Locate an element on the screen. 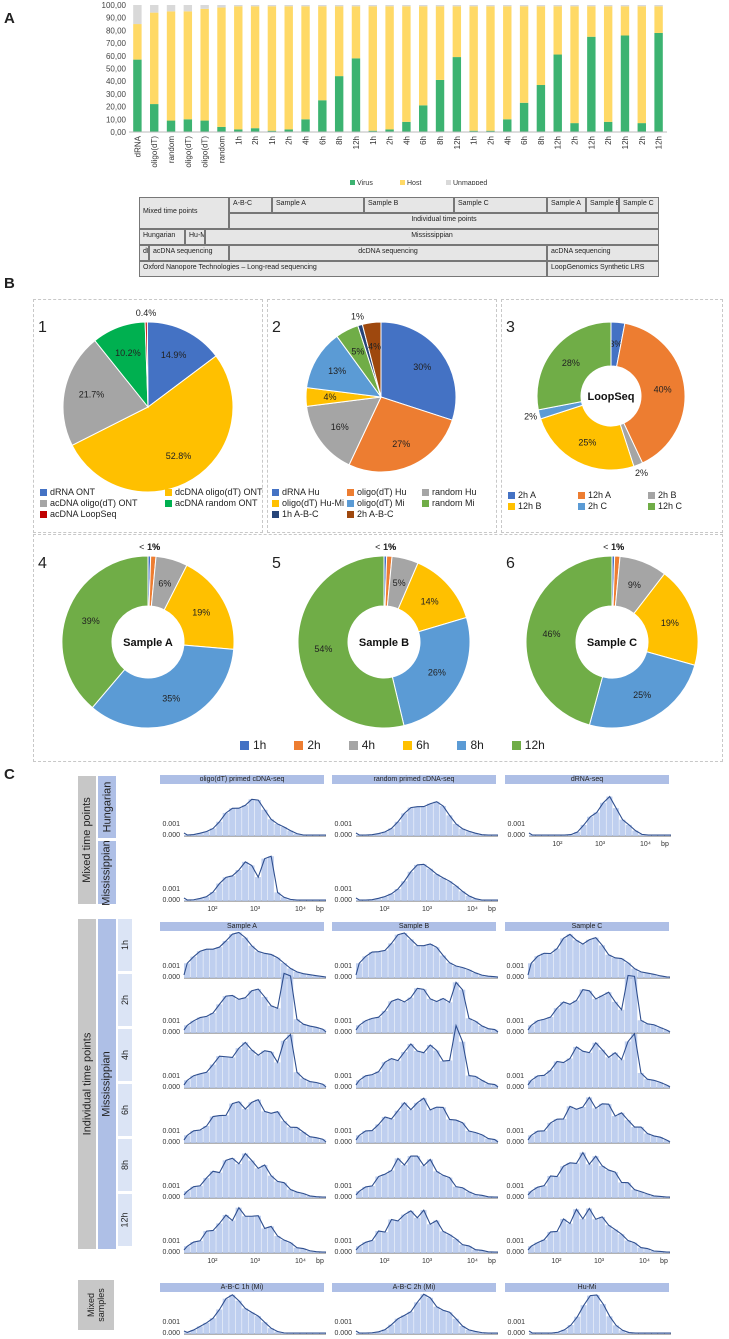 This screenshot has width=729, height=1339. slice-label: 2% is located at coordinates (530, 417).